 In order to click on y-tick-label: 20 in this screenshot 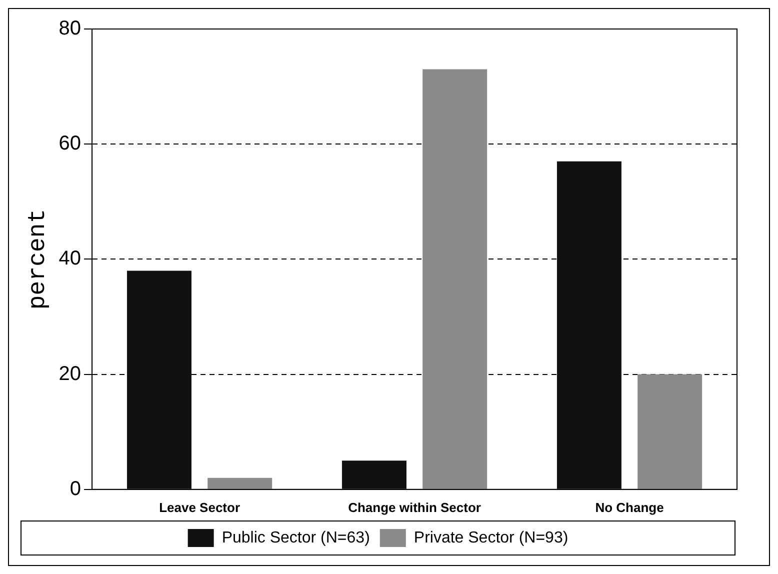, I will do `click(70, 373)`.